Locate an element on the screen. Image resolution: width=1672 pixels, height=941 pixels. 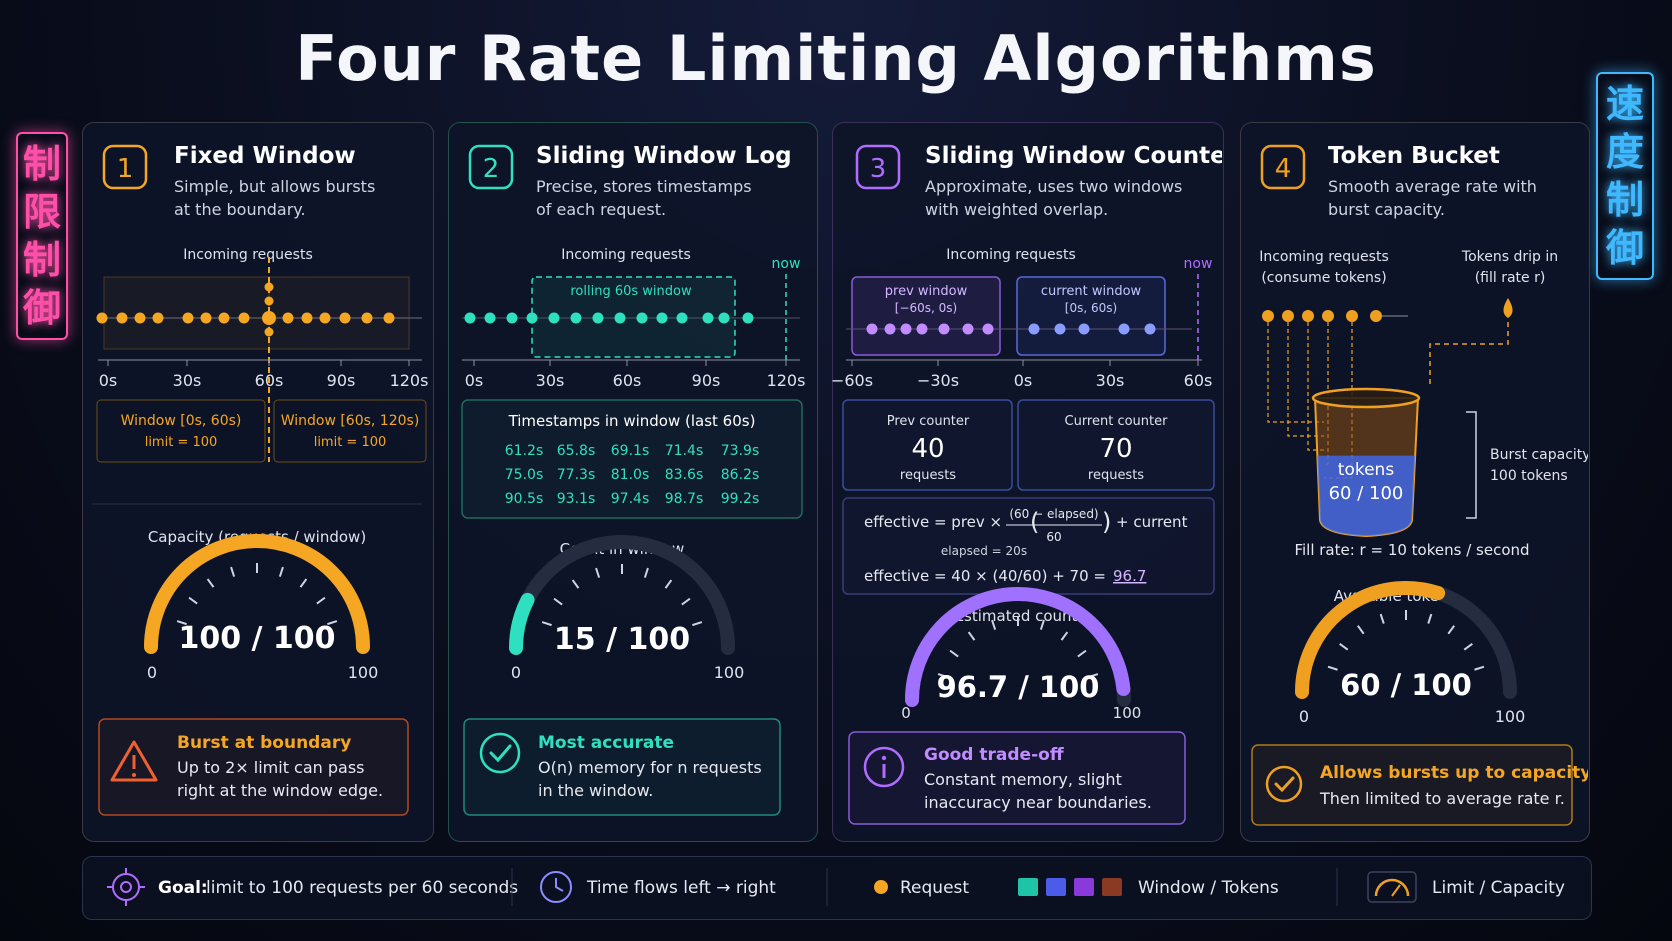
timestamp-cell: 61.2s is located at coordinates (524, 451).